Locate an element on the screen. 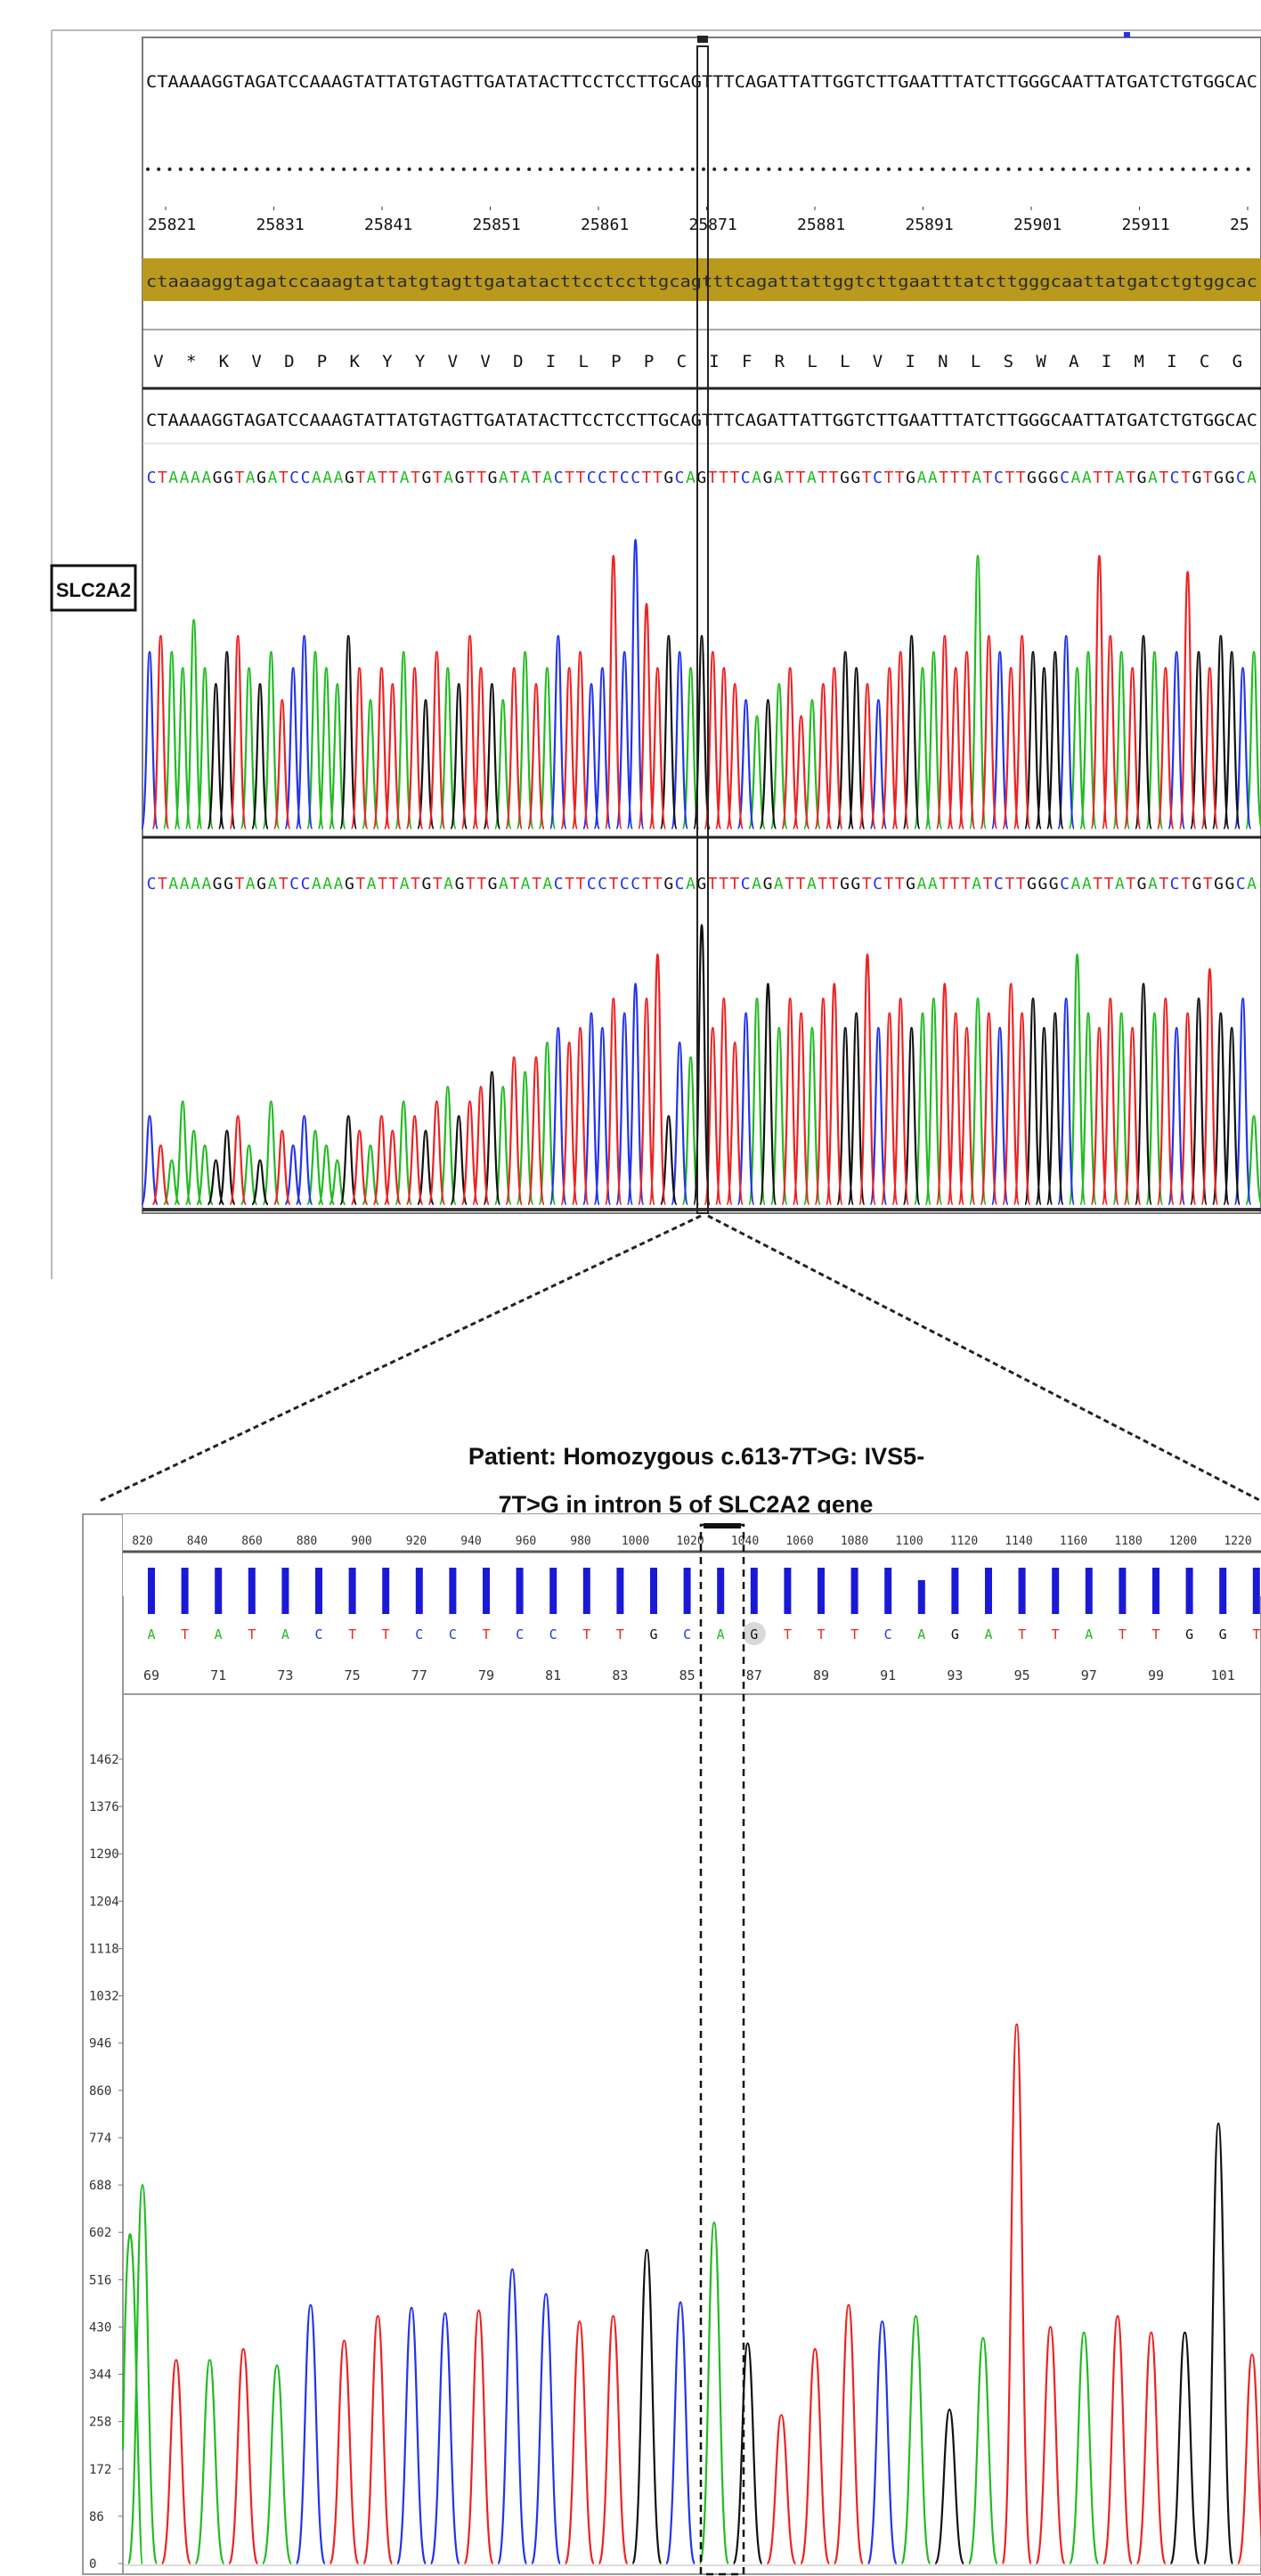  base-position: 93 is located at coordinates (955, 1675).